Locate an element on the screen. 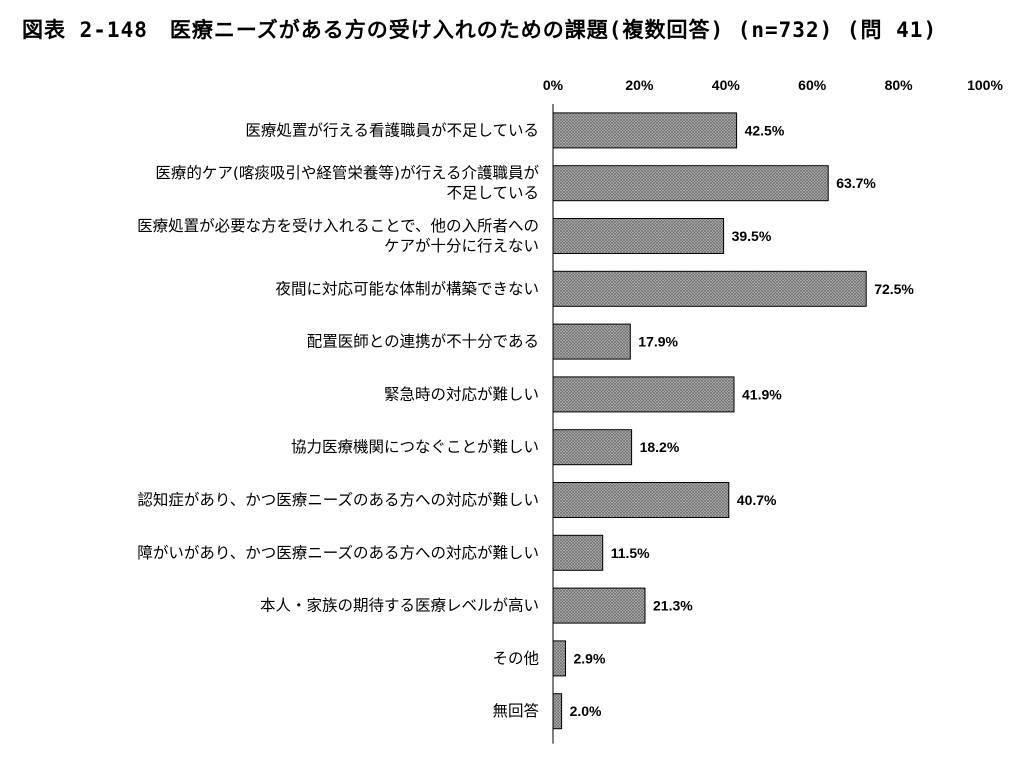 The width and height of the screenshot is (1024, 784). data-label: 72.5% is located at coordinates (894, 289).